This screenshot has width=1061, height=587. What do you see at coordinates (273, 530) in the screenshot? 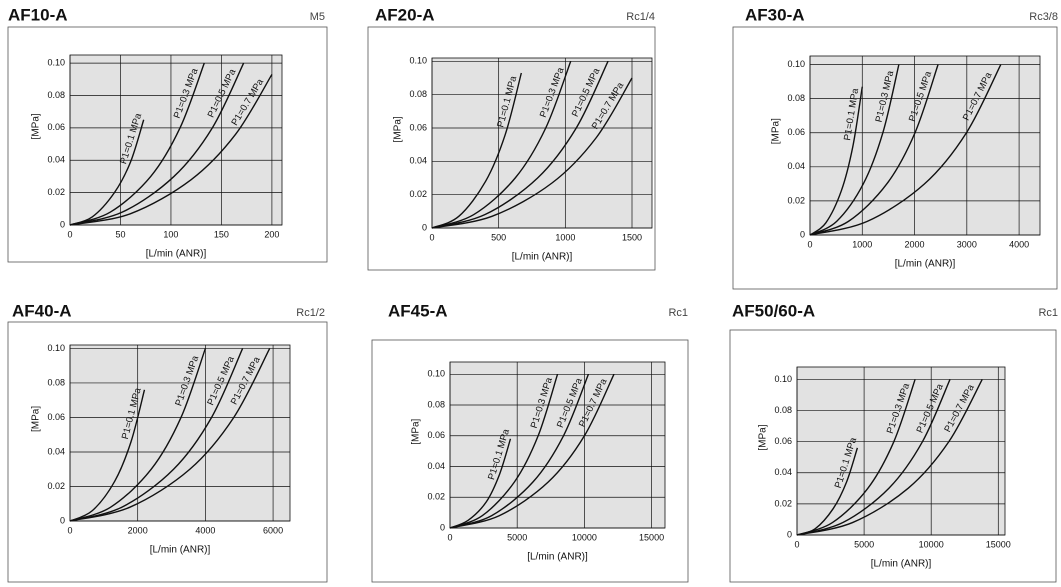
I see `x-tick-label: 6000` at bounding box center [273, 530].